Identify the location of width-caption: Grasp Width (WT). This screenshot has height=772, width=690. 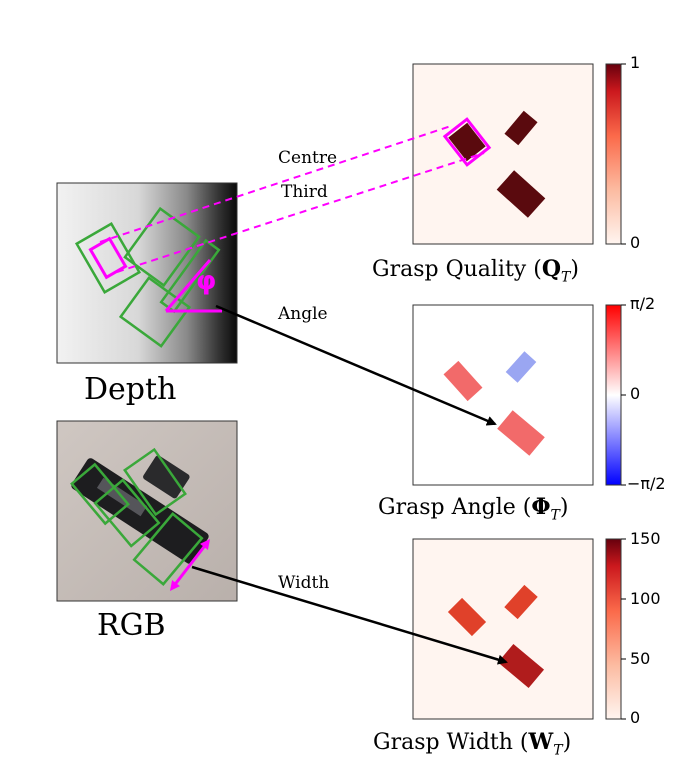
(472, 743).